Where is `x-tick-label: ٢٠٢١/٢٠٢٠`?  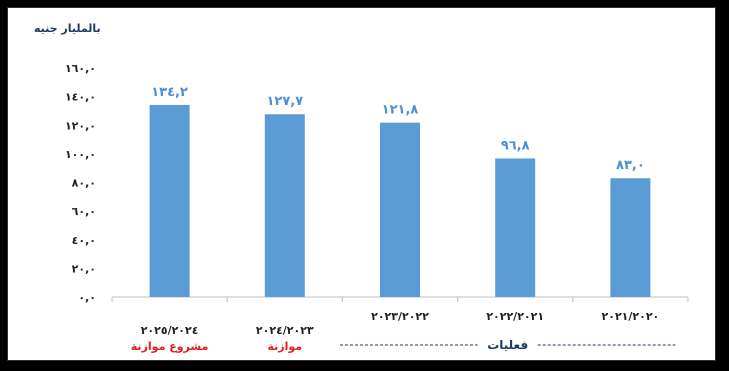
x-tick-label: ٢٠٢١/٢٠٢٠ is located at coordinates (631, 316).